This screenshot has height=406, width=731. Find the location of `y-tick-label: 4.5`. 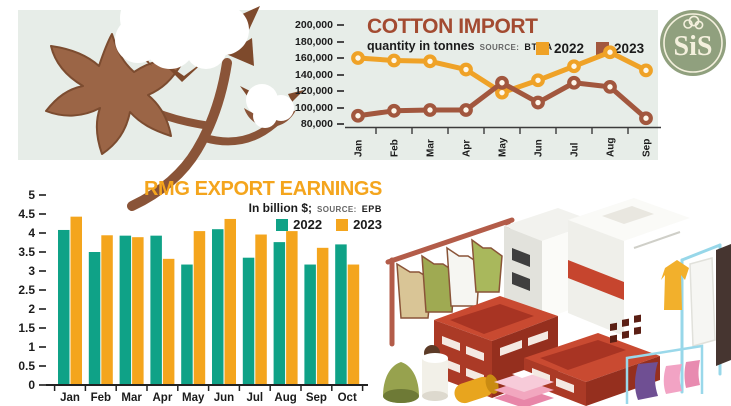

y-tick-label: 4.5 is located at coordinates (26, 214).